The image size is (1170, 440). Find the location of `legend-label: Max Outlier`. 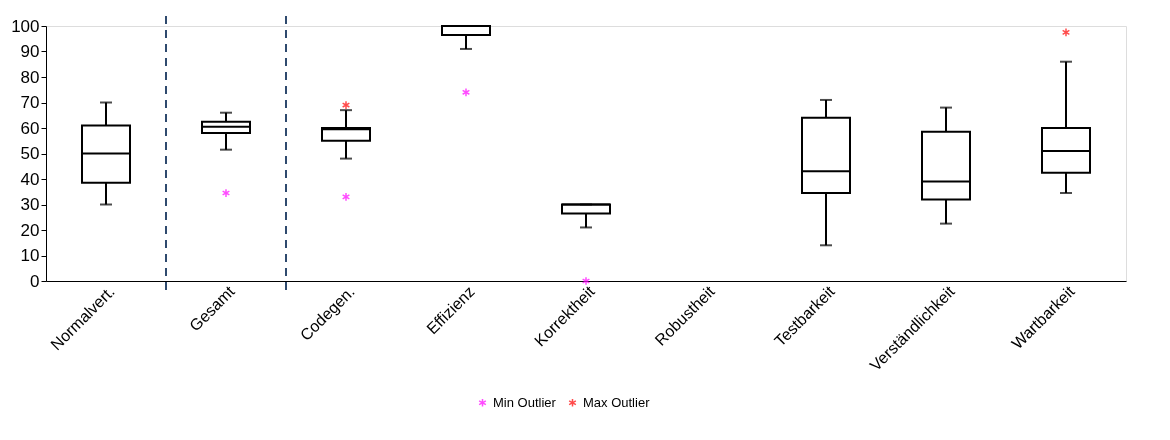

legend-label: Max Outlier is located at coordinates (617, 402).